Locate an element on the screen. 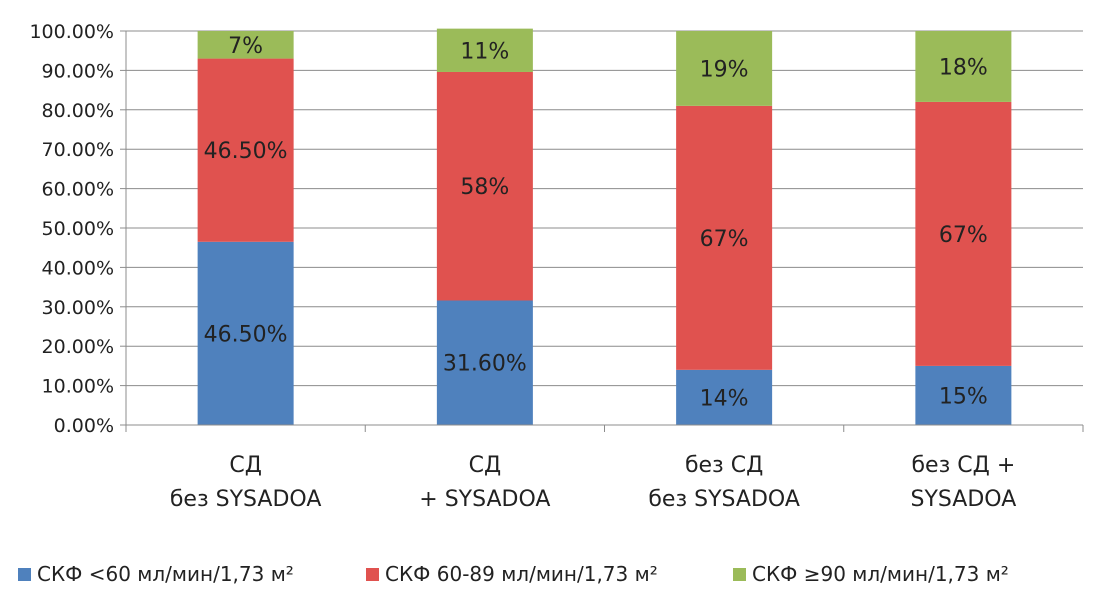  y-tick-label: 20.00% is located at coordinates (78, 347).